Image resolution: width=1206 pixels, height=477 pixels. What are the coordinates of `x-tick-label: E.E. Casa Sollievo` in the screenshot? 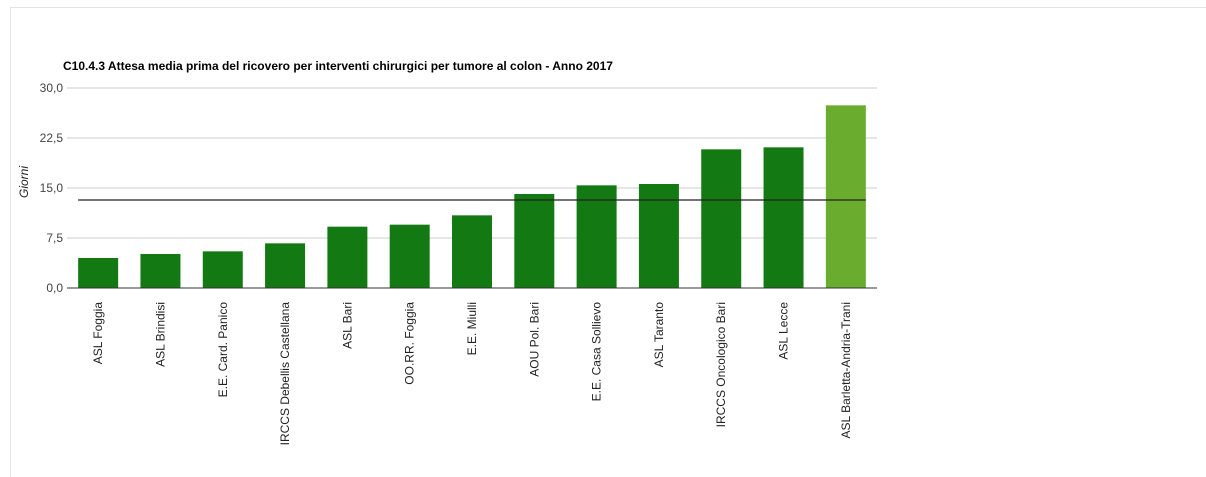 It's located at (597, 352).